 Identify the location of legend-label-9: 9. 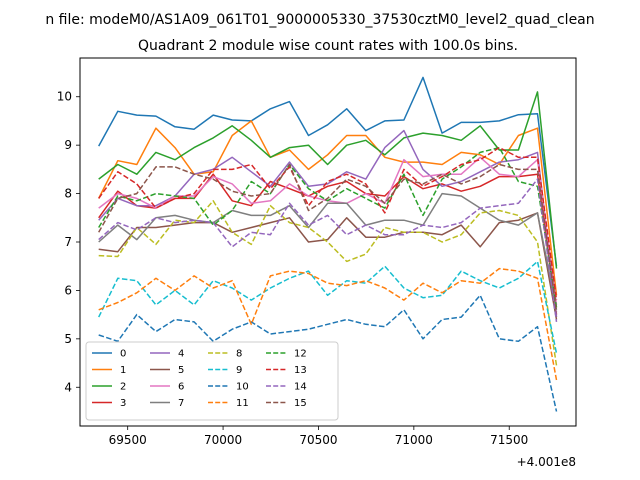
(239, 370).